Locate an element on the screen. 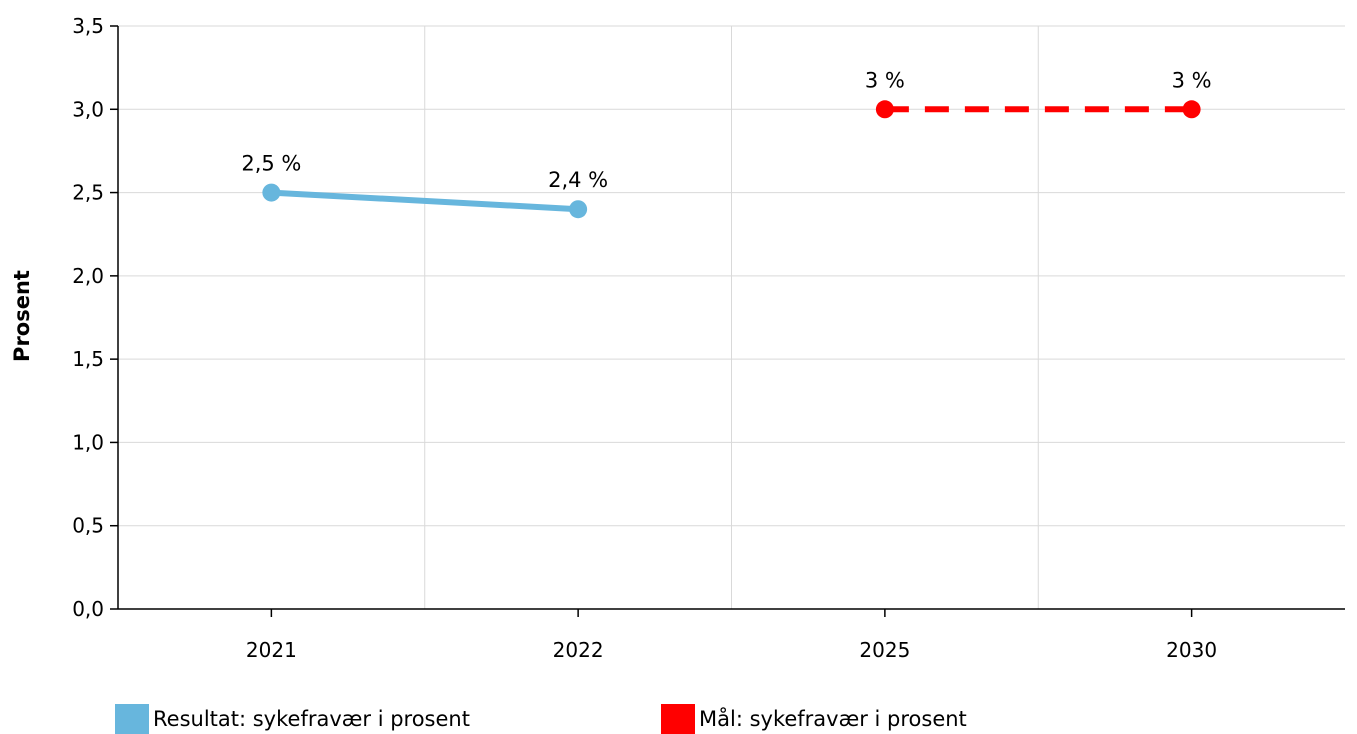 Image resolution: width=1357 pixels, height=734 pixels. x-axis-ticks: 2021 2022 2025 2030 is located at coordinates (731, 635).